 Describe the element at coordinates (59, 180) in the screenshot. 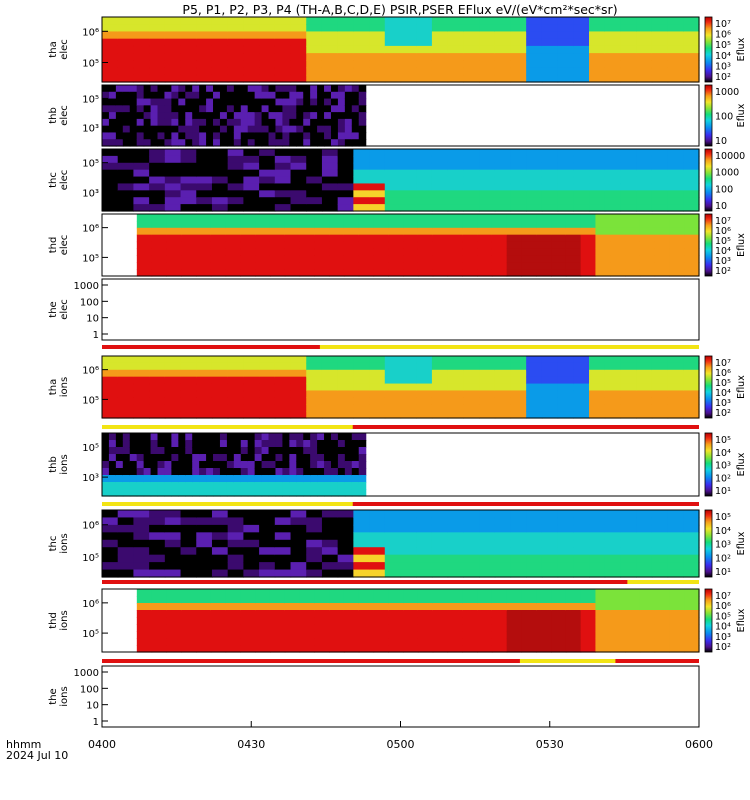

I see `panel-ylabel: thcelec` at that location.